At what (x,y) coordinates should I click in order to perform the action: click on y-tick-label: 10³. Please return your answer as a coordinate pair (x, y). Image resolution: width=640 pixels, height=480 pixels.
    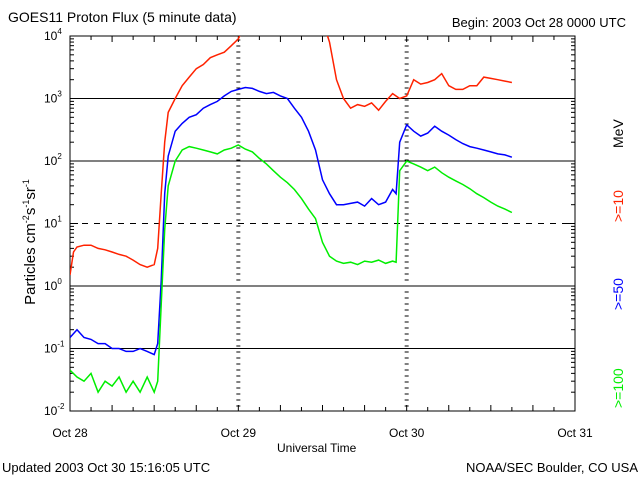
    Looking at the image, I should click on (53, 98).